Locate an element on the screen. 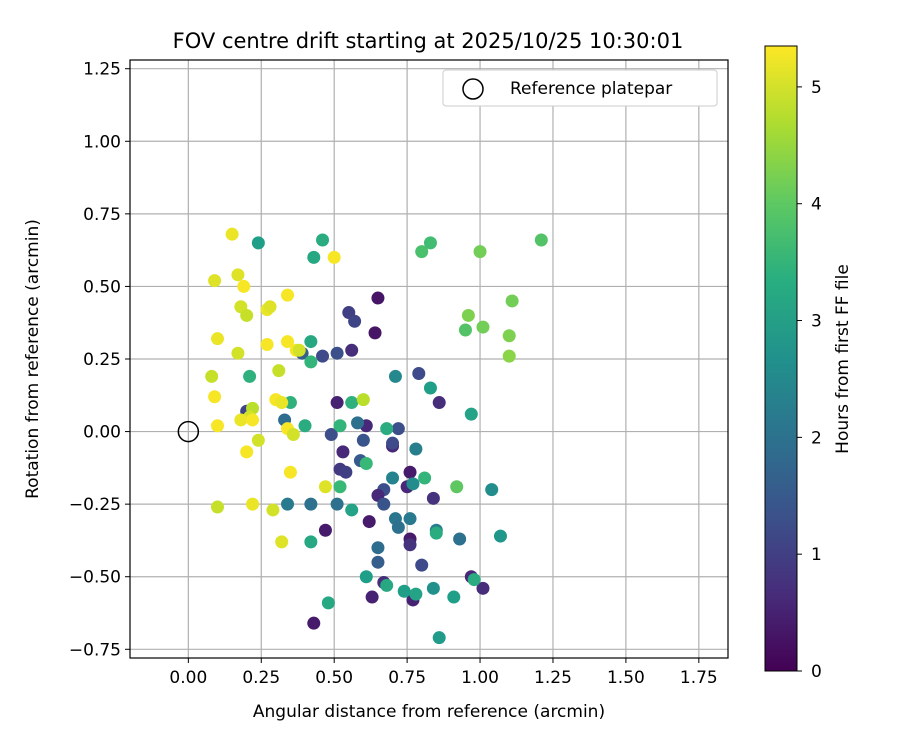  y-tick-label: −0.25 is located at coordinates (95, 505).